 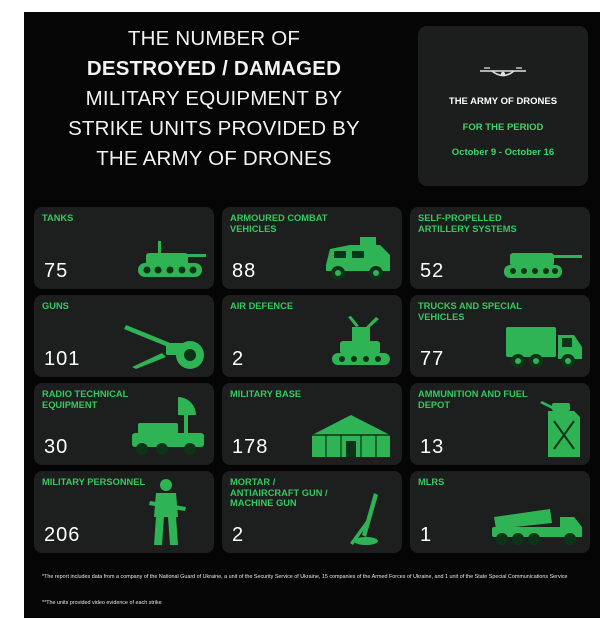 I want to click on mlrs-icon, so click(x=537, y=527).